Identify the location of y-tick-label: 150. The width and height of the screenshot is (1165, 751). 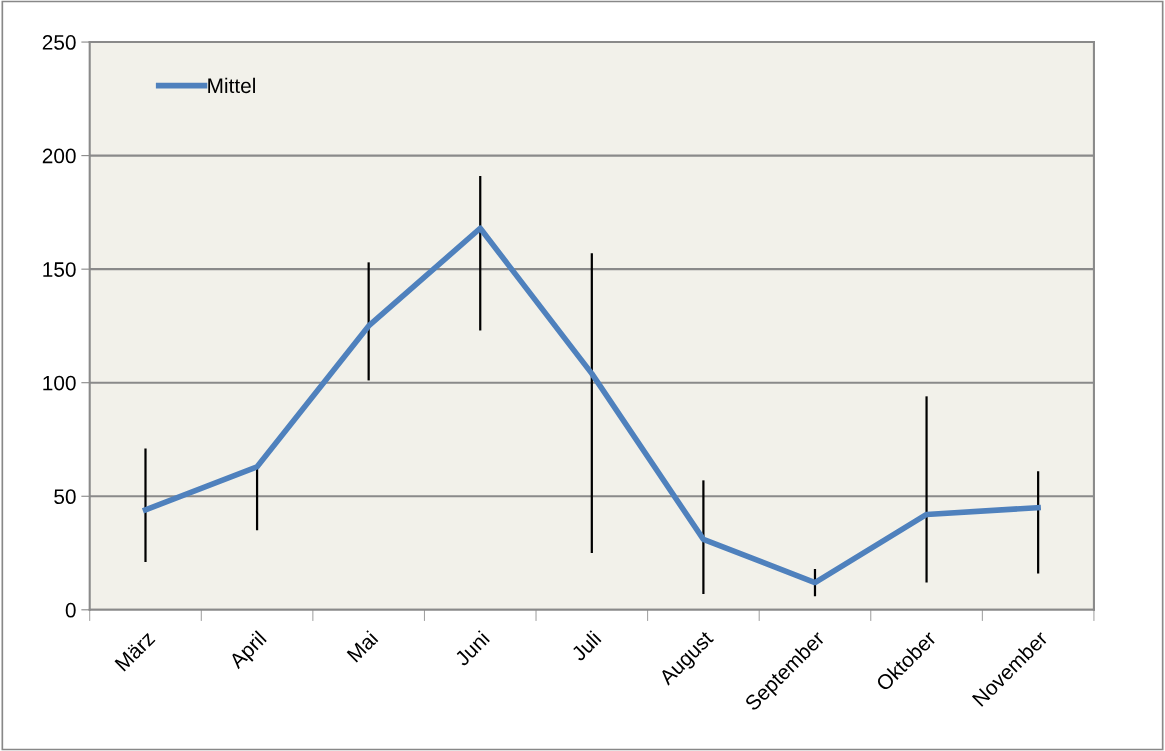
(59, 269).